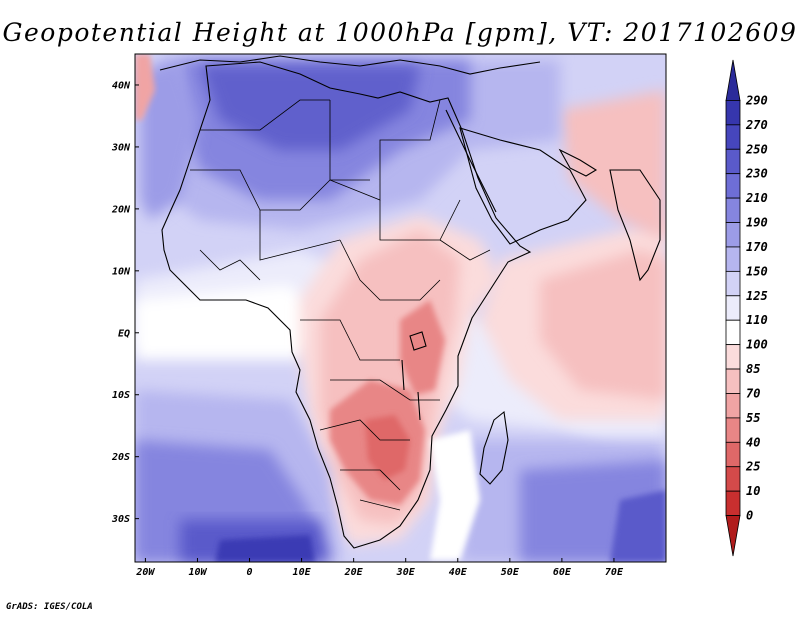  I want to click on lon-tick-label: 20W, so click(145, 572).